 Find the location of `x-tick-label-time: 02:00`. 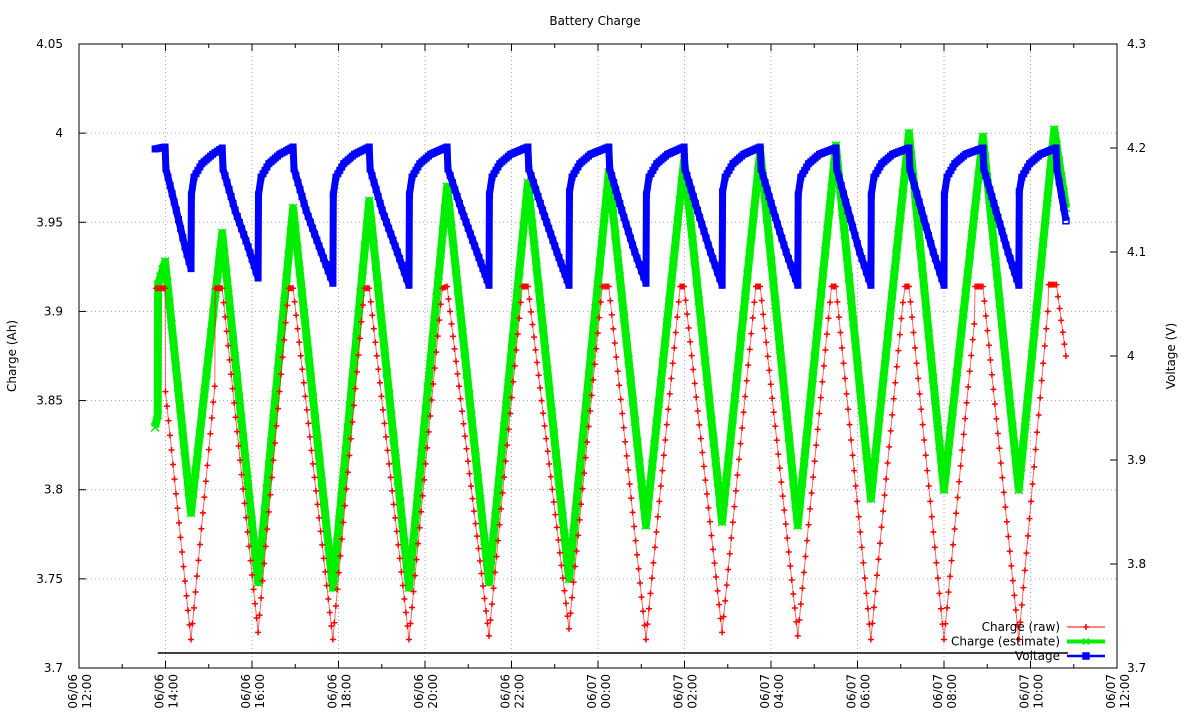

x-tick-label-time: 02:00 is located at coordinates (693, 691).